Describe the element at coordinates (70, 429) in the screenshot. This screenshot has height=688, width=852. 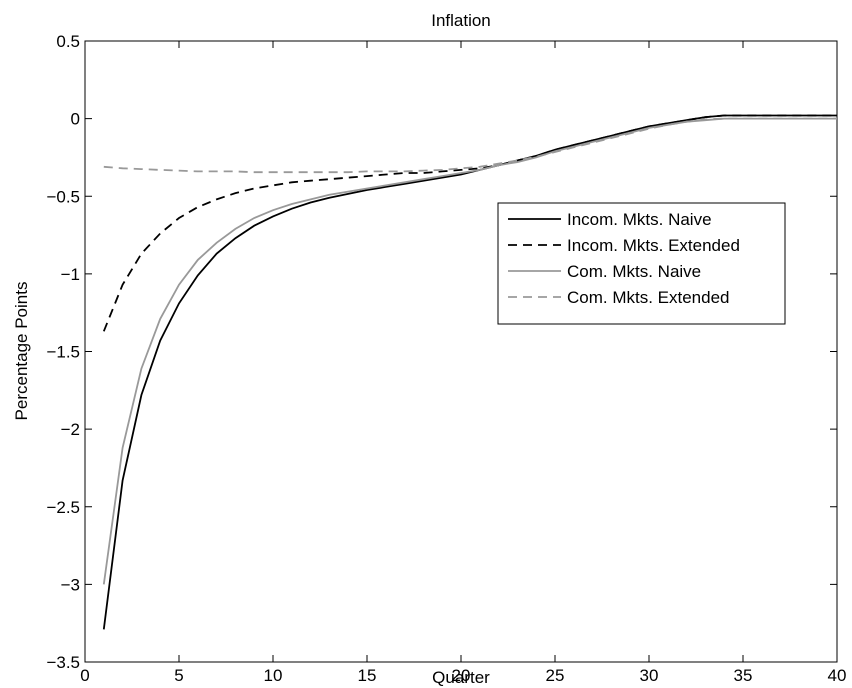
I see `y-tick-label: −2` at that location.